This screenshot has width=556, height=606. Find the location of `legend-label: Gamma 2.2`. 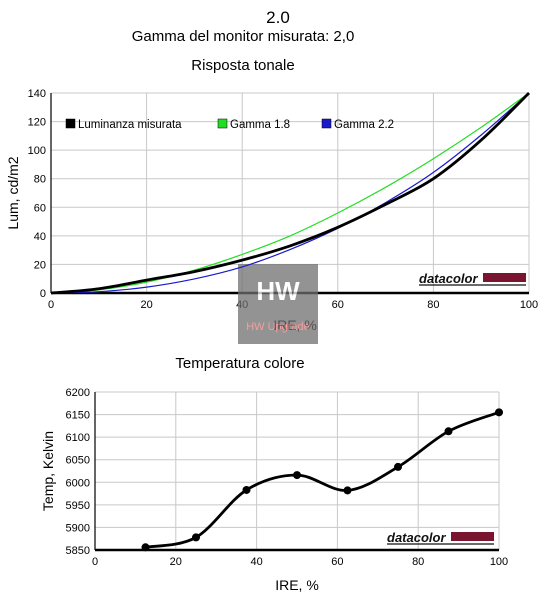

legend-label: Gamma 2.2 is located at coordinates (364, 125).